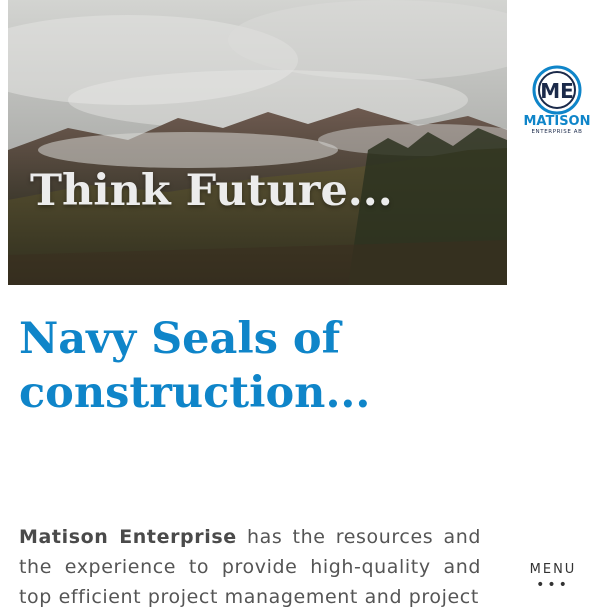 This screenshot has height=612, width=606. Describe the element at coordinates (128, 537) in the screenshot. I see `intro-company-name: Matison Enterprise` at that location.